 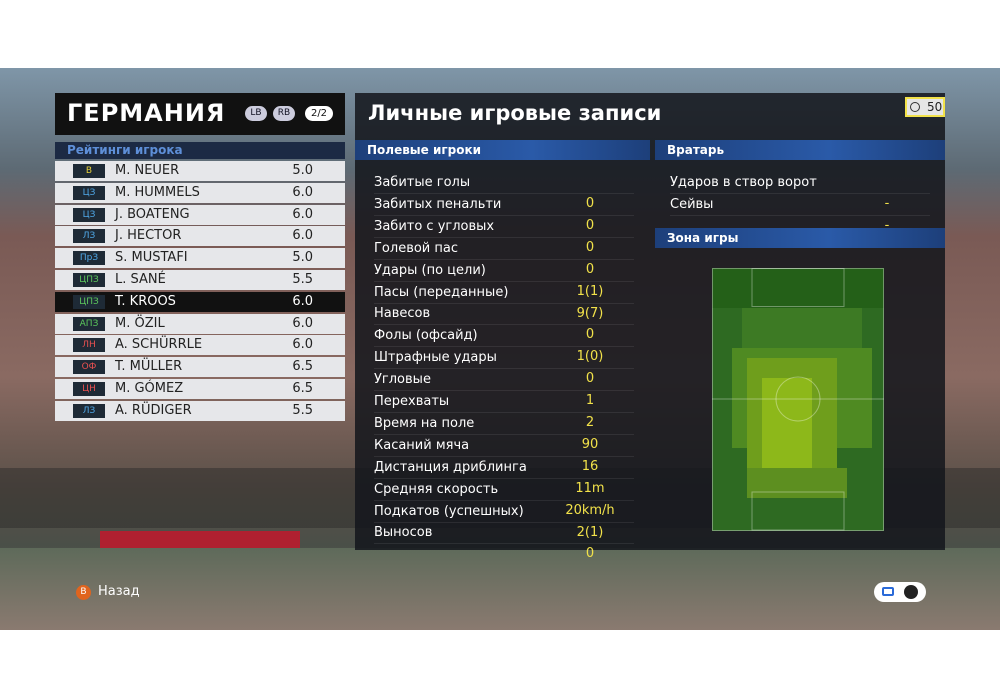 What do you see at coordinates (515, 113) in the screenshot?
I see `records-title: Личные игровые записи` at bounding box center [515, 113].